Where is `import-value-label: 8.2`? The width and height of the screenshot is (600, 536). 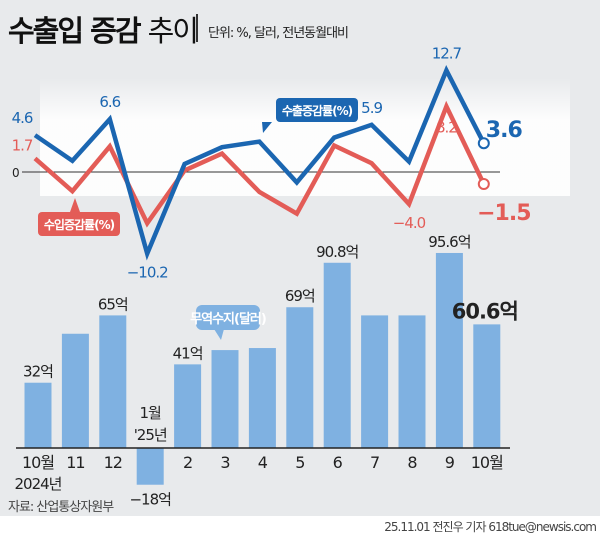
import-value-label: 8.2 is located at coordinates (446, 127).